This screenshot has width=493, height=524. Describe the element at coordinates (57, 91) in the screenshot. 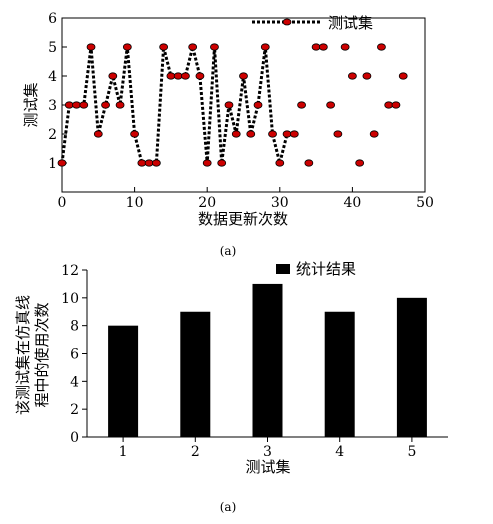

I see `line-chart-y-axis: 1 2 3 4 5 6` at that location.